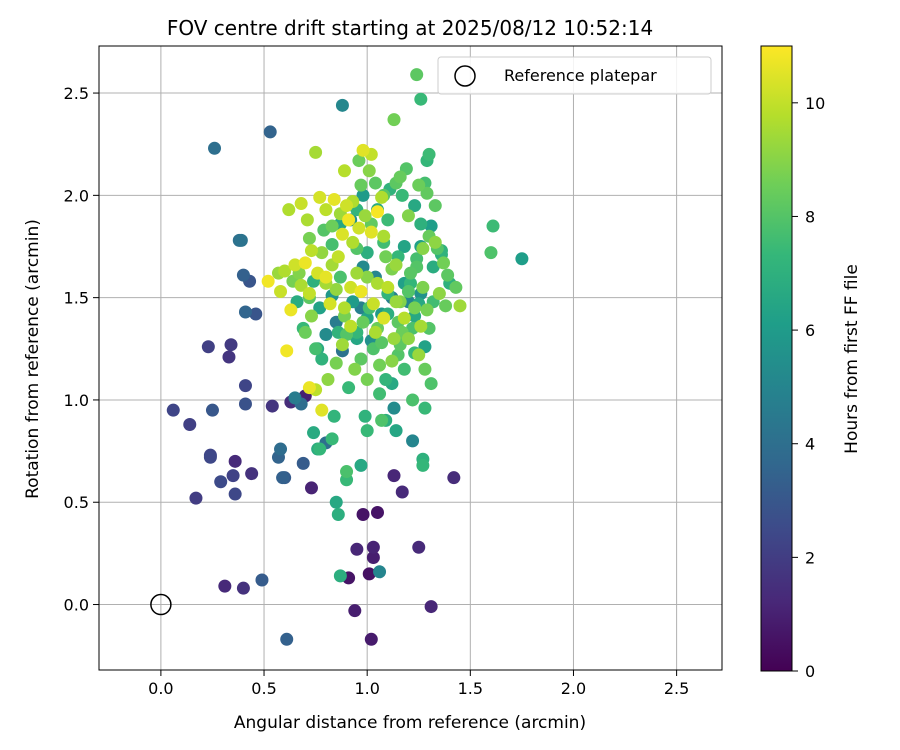 This screenshot has width=900, height=750. What do you see at coordinates (810, 444) in the screenshot?
I see `colorbar-tick-label: 4` at bounding box center [810, 444].